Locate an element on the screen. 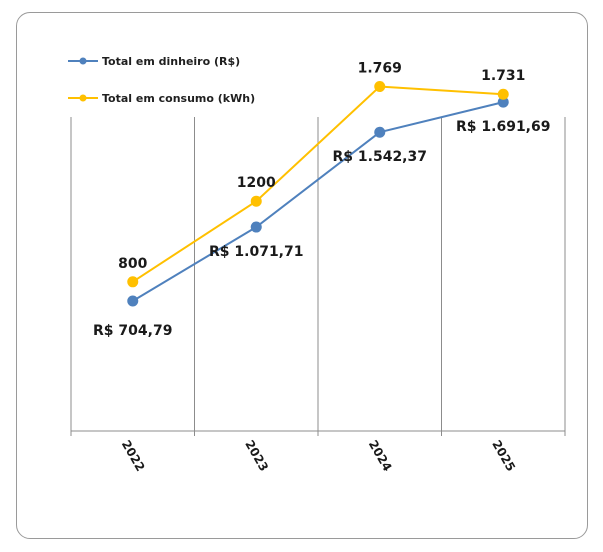 This screenshot has width=603, height=552. x-tick-label: 2022 is located at coordinates (133, 456).